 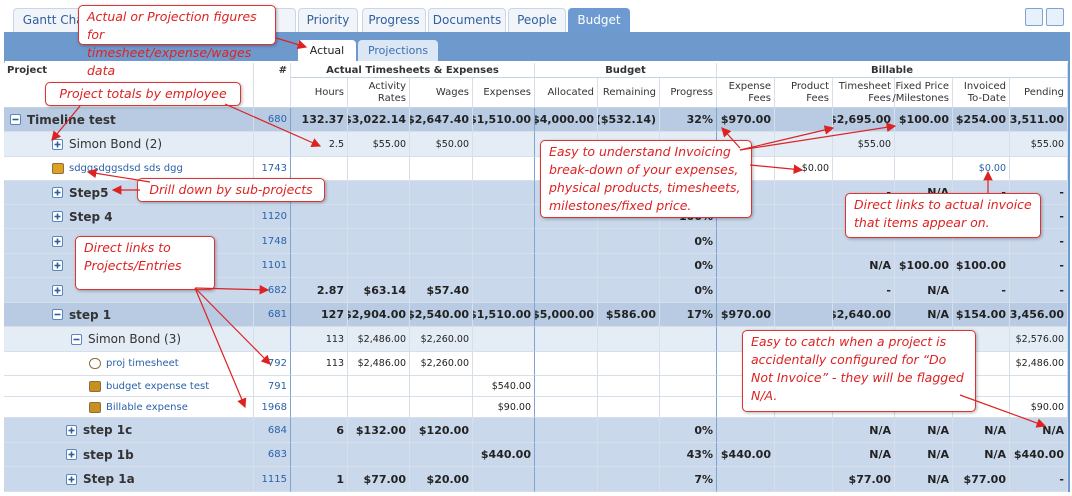 What do you see at coordinates (441, 93) in the screenshot?
I see `column-header: Wages` at bounding box center [441, 93].